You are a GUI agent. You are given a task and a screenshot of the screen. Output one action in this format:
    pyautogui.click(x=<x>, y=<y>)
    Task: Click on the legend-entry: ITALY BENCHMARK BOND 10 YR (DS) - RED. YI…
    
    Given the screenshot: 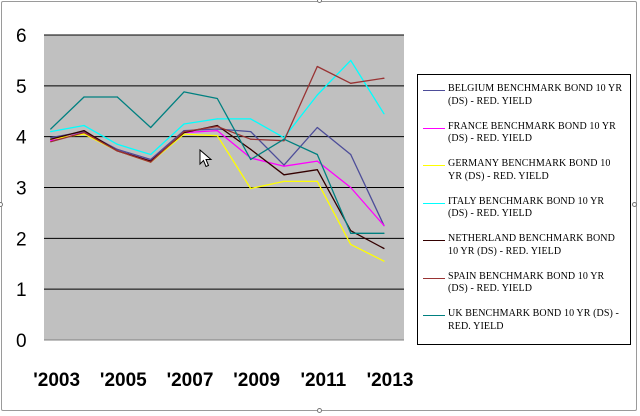 What is the action you would take?
    pyautogui.click(x=524, y=215)
    